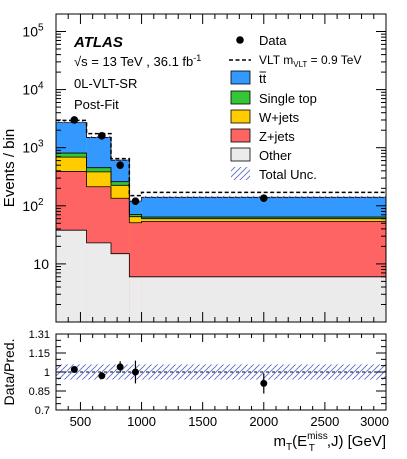 The height and width of the screenshot is (459, 407). What do you see at coordinates (39, 335) in the screenshot?
I see `ratio-y-tick-label-0: 1.31` at bounding box center [39, 335].